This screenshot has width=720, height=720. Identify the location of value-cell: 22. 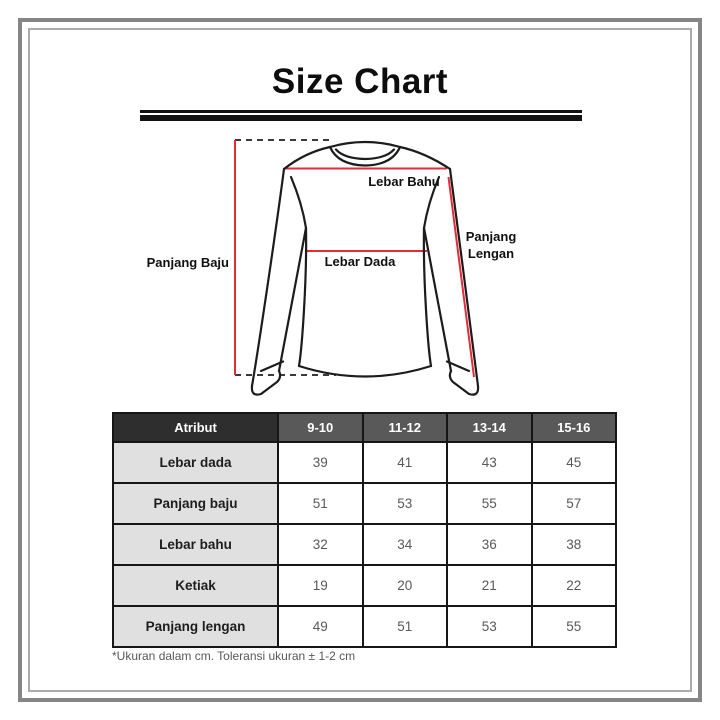
(573, 585).